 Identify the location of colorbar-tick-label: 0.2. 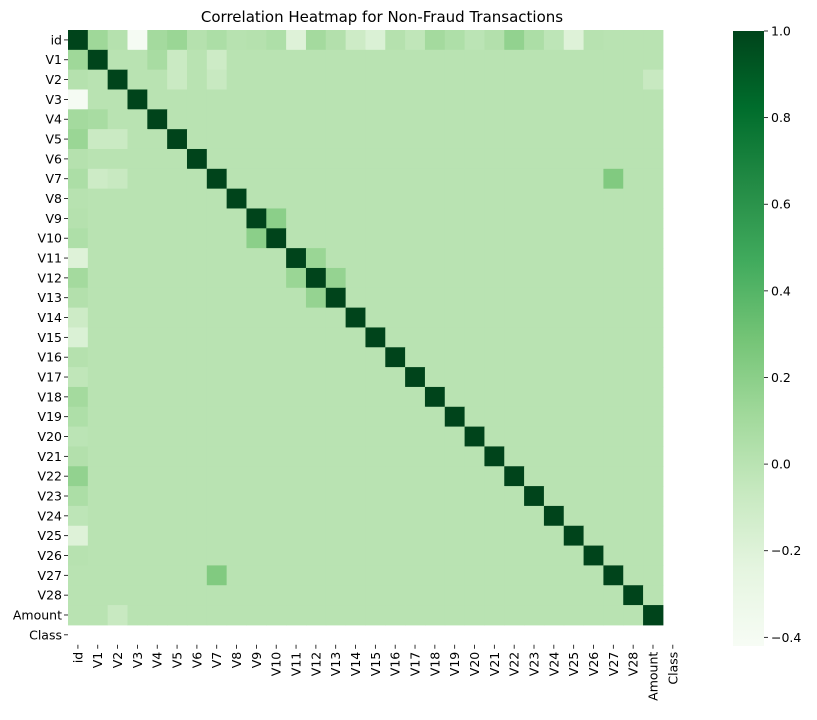
(781, 377).